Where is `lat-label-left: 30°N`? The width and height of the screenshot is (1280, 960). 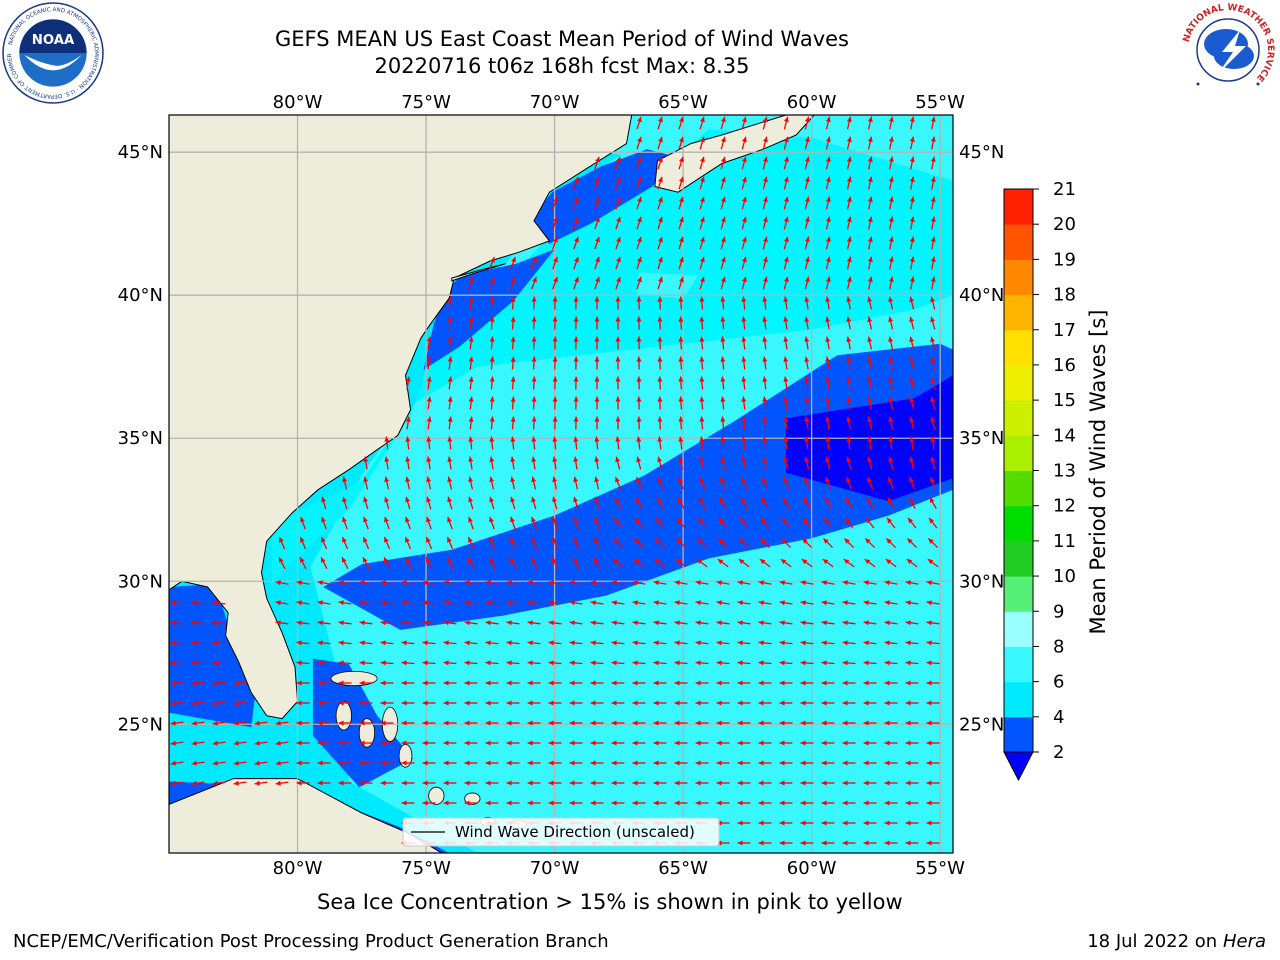
lat-label-left: 30°N is located at coordinates (140, 581).